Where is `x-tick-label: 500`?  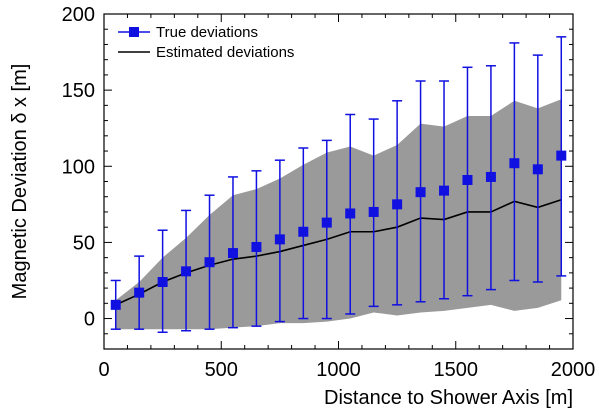
x-tick-label: 500 is located at coordinates (221, 370).